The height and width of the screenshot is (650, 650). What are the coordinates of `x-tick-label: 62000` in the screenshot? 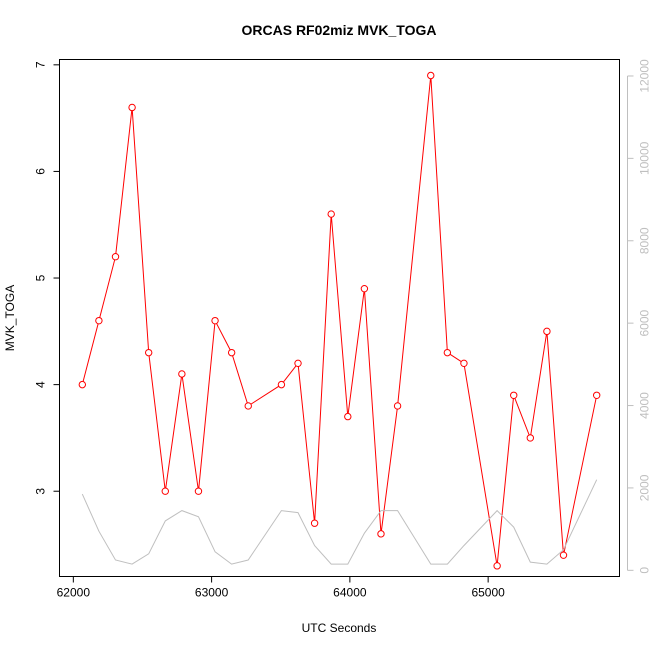 It's located at (74, 593).